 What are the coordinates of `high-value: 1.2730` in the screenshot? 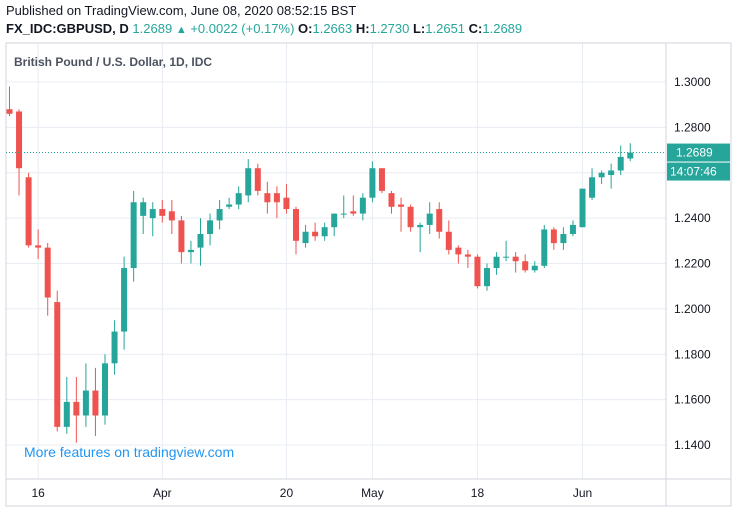 It's located at (389, 28).